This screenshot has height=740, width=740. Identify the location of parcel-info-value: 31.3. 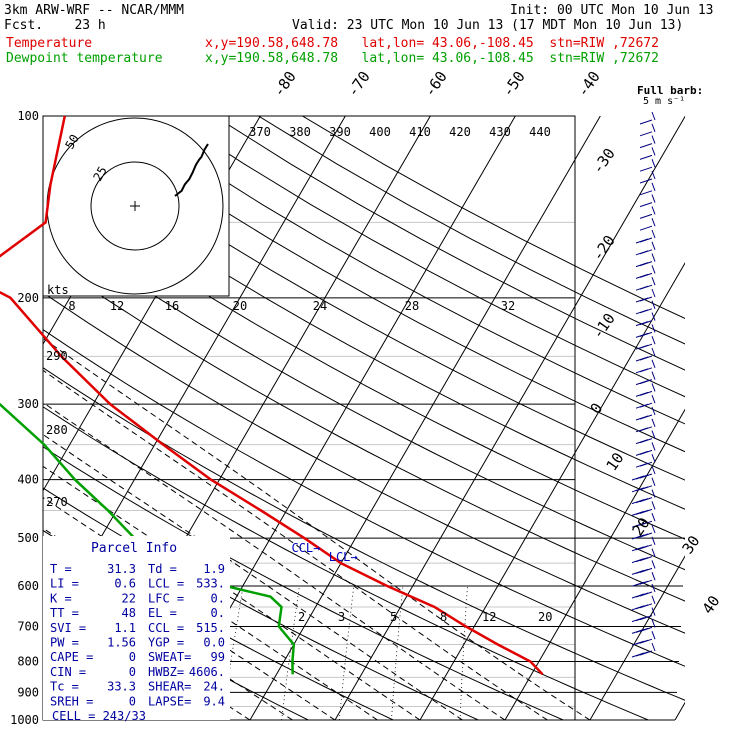
(121, 569).